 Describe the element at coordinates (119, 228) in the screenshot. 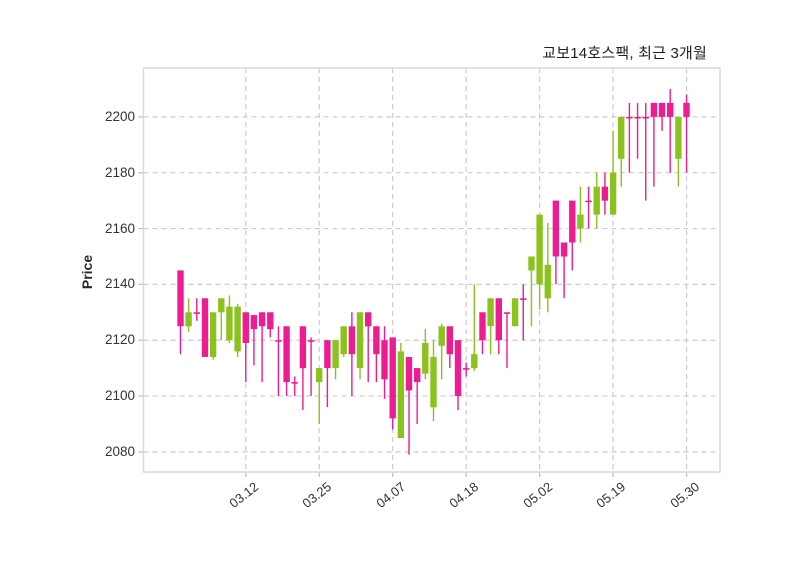

I see `y-tick-label: 2160` at that location.